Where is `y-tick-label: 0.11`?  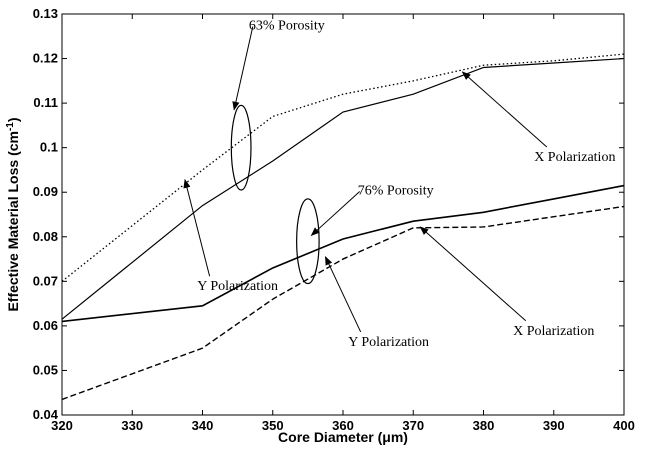 y-tick-label: 0.11 is located at coordinates (45, 102).